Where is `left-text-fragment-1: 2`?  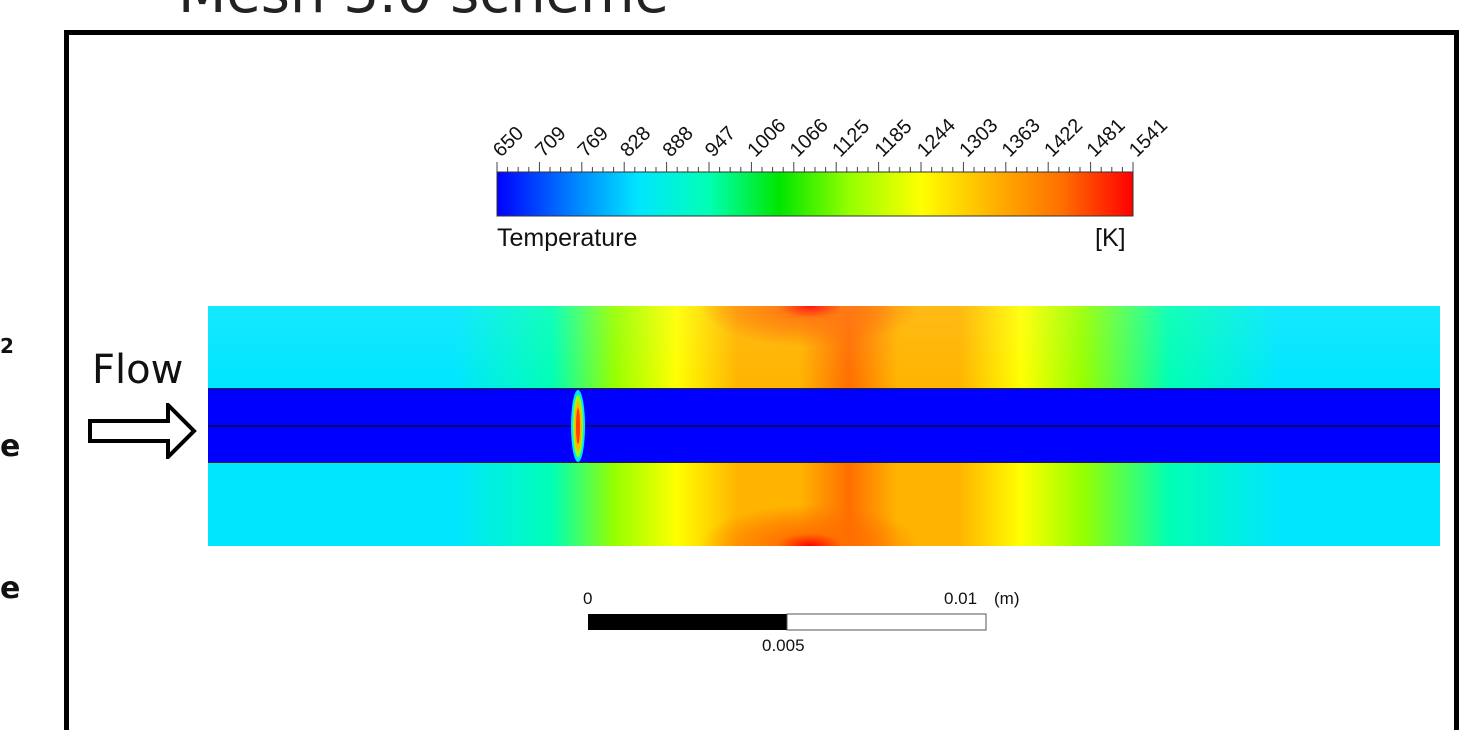
left-text-fragment-1: 2 is located at coordinates (7, 346).